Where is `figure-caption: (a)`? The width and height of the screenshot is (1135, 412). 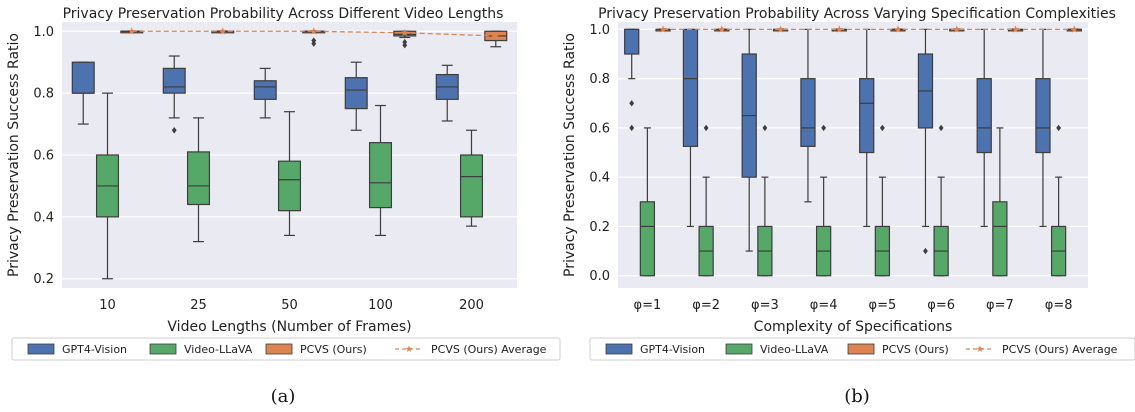 figure-caption: (a) is located at coordinates (283, 396).